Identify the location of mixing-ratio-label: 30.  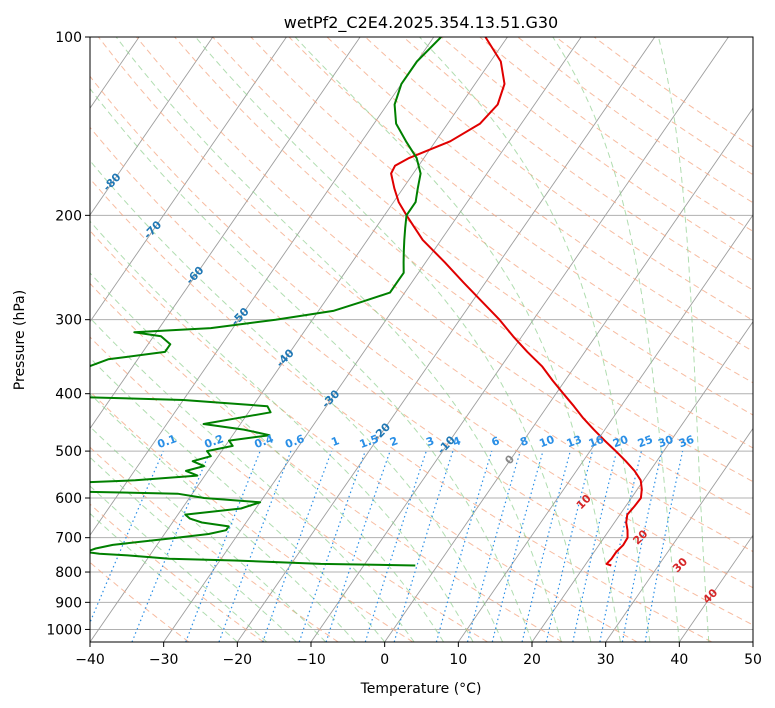
(665, 442).